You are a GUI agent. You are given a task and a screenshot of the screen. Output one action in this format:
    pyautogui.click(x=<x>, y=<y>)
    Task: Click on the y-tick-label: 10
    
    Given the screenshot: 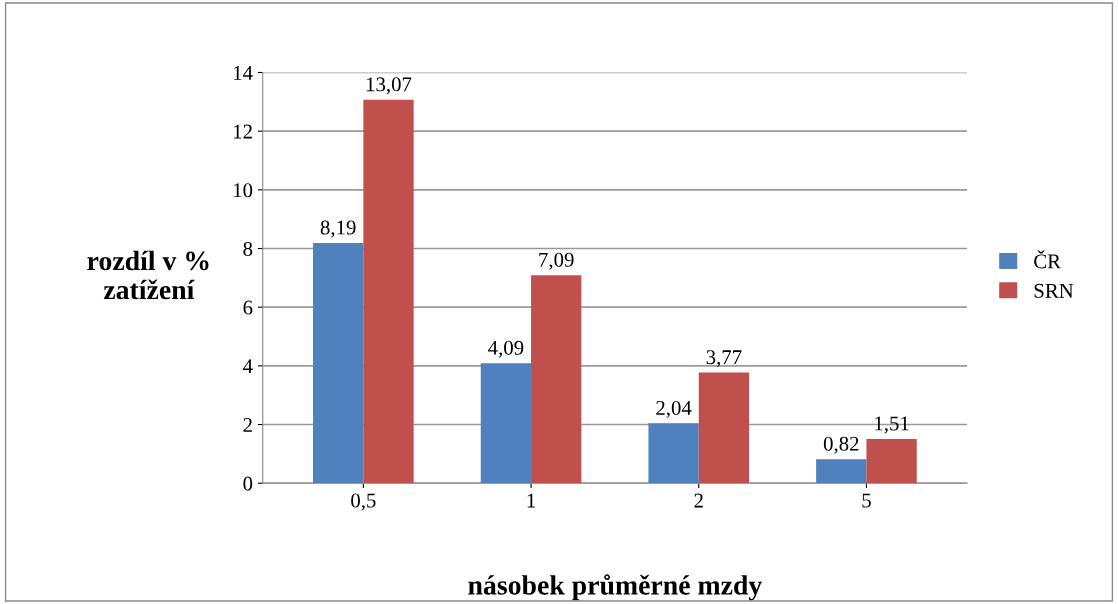 What is the action you would take?
    pyautogui.click(x=243, y=190)
    